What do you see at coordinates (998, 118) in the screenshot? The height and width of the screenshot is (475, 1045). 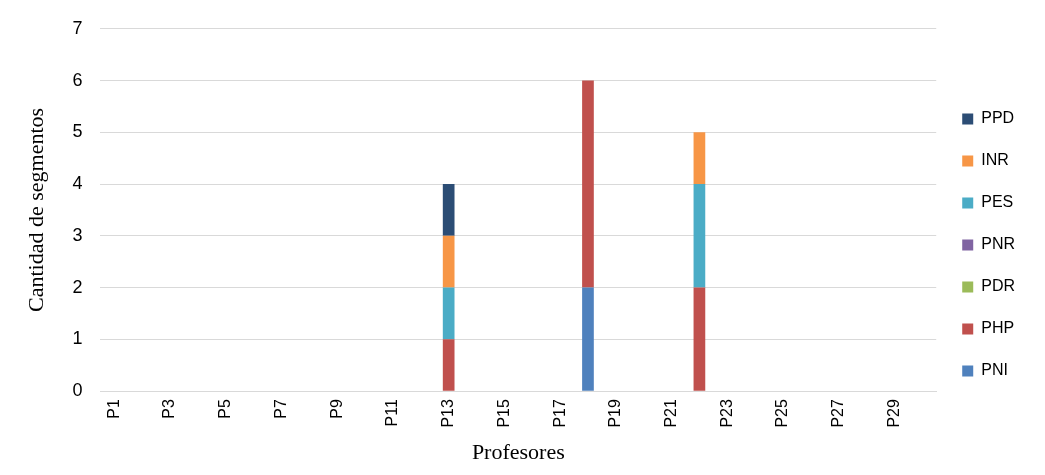 I see `legend-label: PPD` at bounding box center [998, 118].